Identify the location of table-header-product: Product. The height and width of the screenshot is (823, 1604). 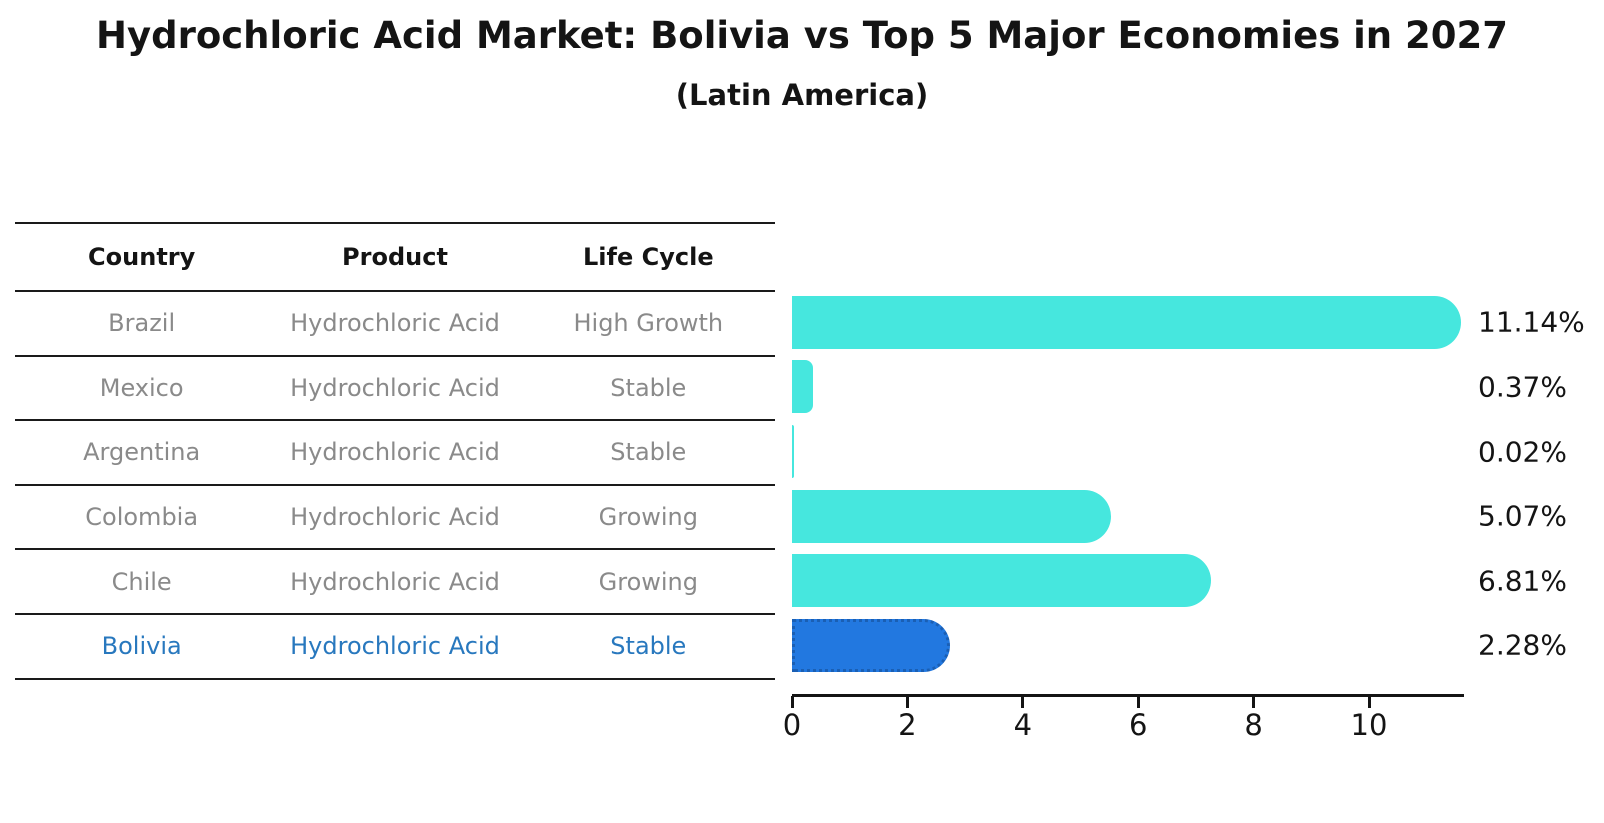
(395, 257).